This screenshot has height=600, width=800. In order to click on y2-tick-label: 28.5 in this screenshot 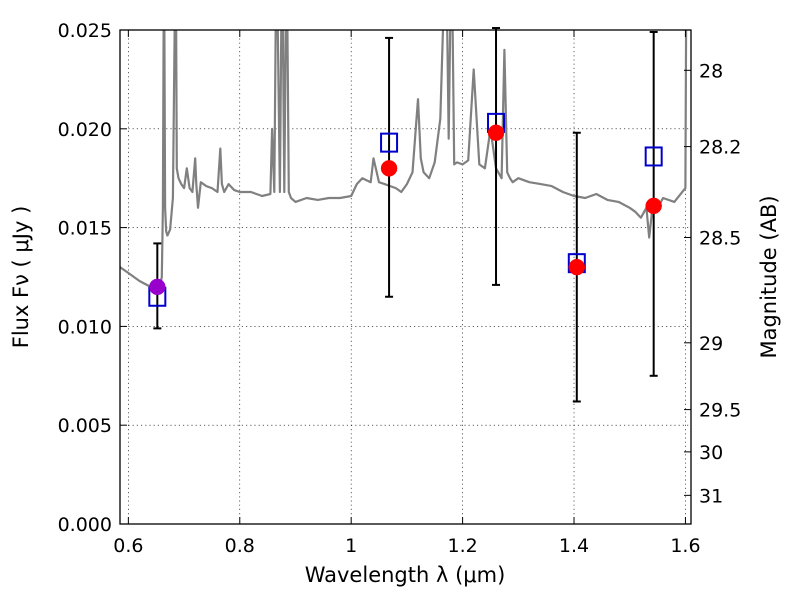, I will do `click(720, 238)`.